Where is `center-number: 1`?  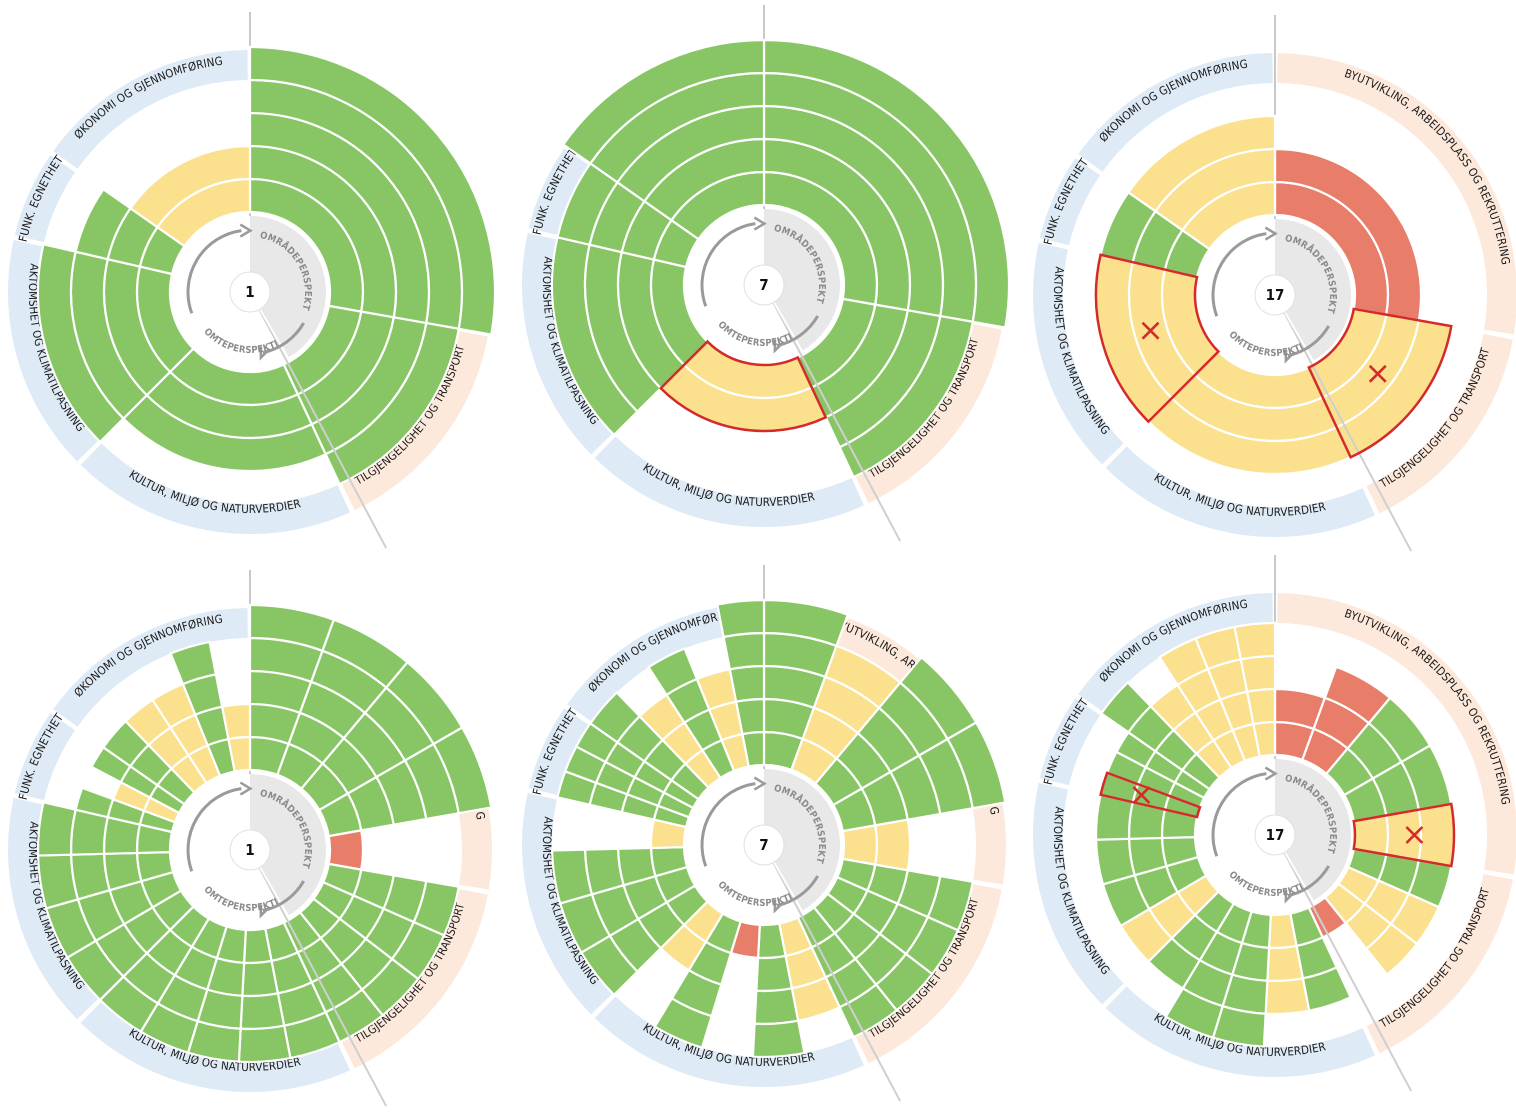
center-number: 1 is located at coordinates (249, 850).